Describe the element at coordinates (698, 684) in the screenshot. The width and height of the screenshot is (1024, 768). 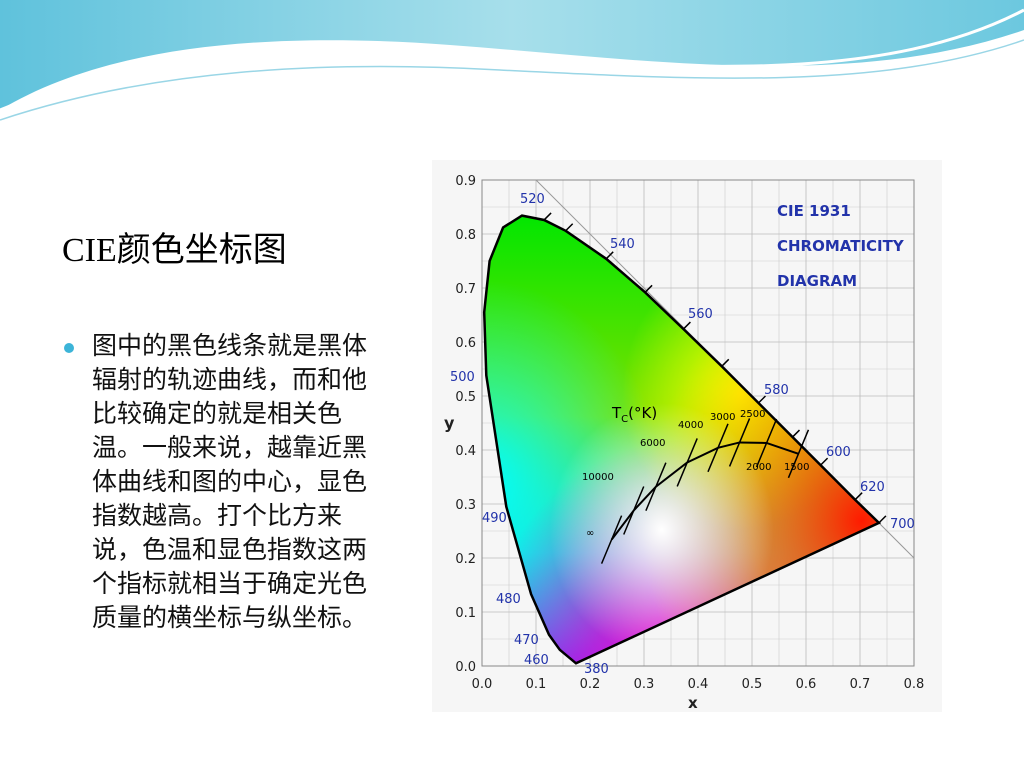
I see `x-tick-label: 0.4` at that location.